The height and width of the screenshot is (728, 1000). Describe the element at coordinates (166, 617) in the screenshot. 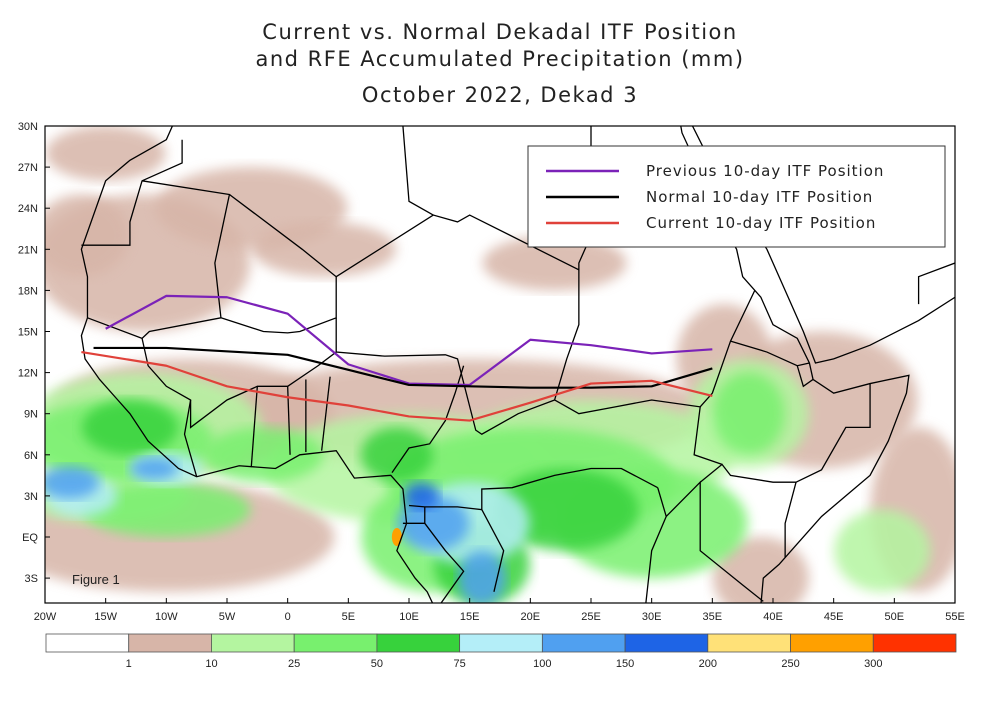

I see `x-tick-label: 10W` at that location.